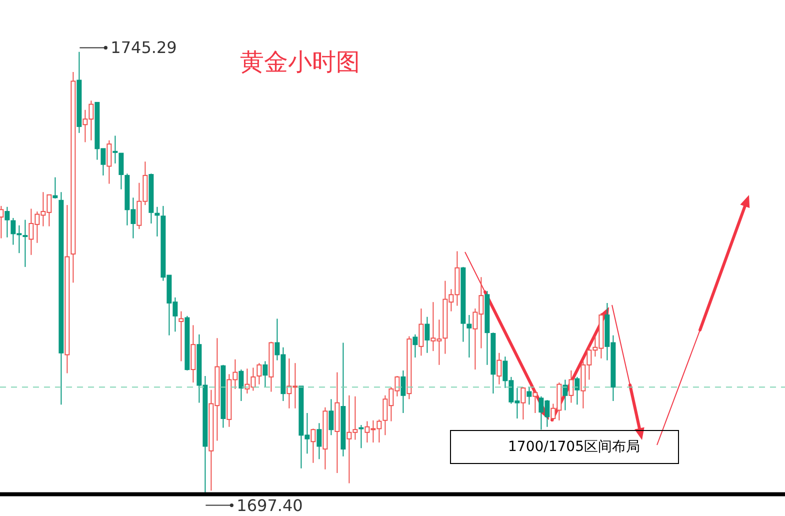  What do you see at coordinates (300, 62) in the screenshot?
I see `chart-title: 黄金小时图` at bounding box center [300, 62].